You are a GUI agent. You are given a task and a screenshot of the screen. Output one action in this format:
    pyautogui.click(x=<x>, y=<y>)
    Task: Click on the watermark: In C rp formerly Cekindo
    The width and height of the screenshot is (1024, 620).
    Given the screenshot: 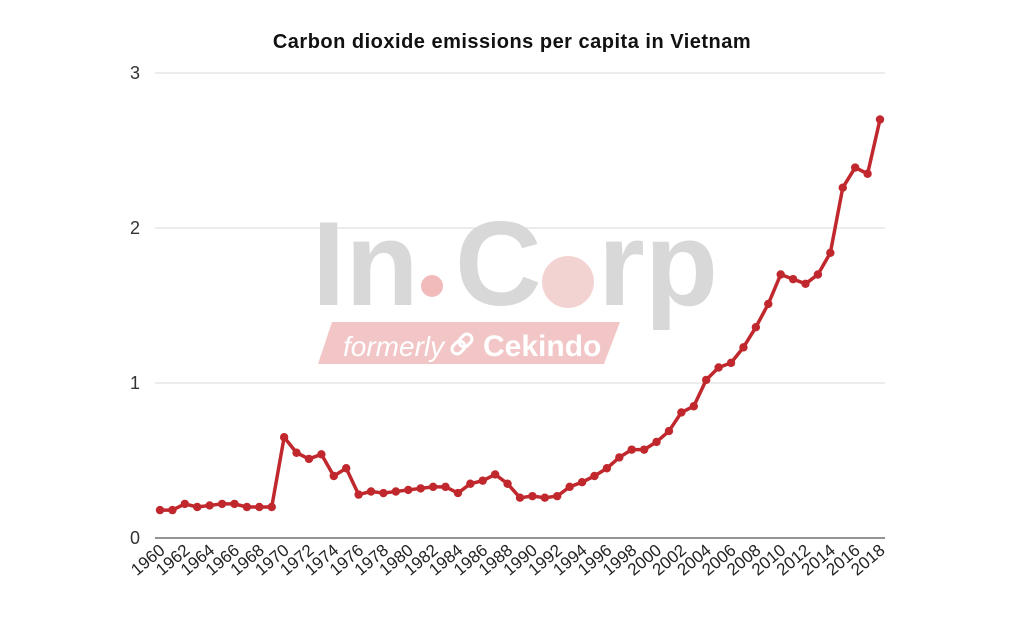 What is the action you would take?
    pyautogui.click(x=515, y=280)
    